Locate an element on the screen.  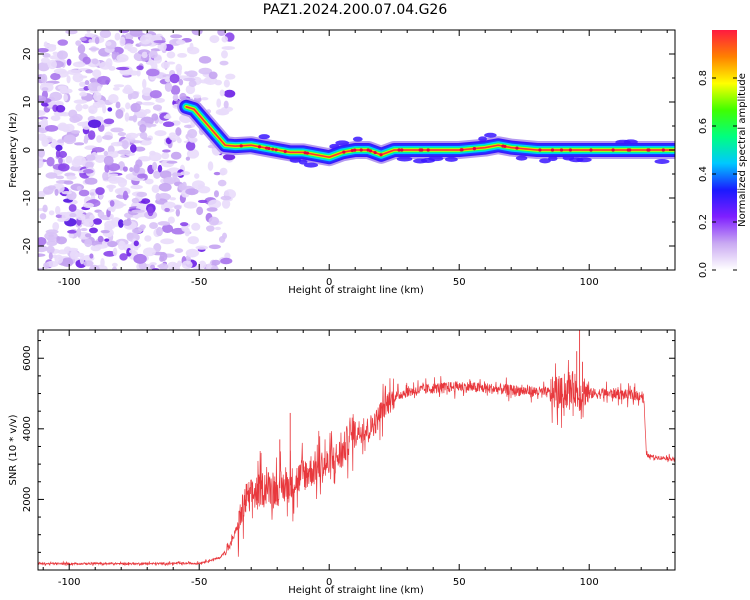
colorbar-tick-label: 0.4 is located at coordinates (703, 174).